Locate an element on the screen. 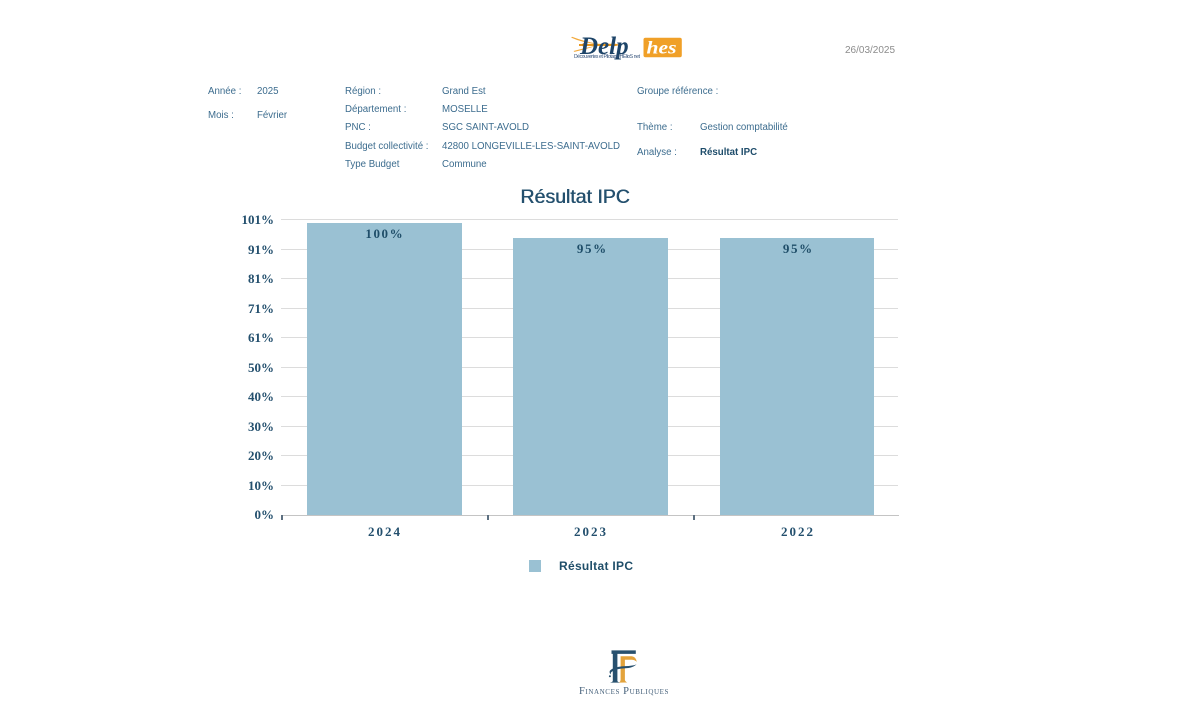 The height and width of the screenshot is (728, 1200). svg-text: hes is located at coordinates (662, 48).